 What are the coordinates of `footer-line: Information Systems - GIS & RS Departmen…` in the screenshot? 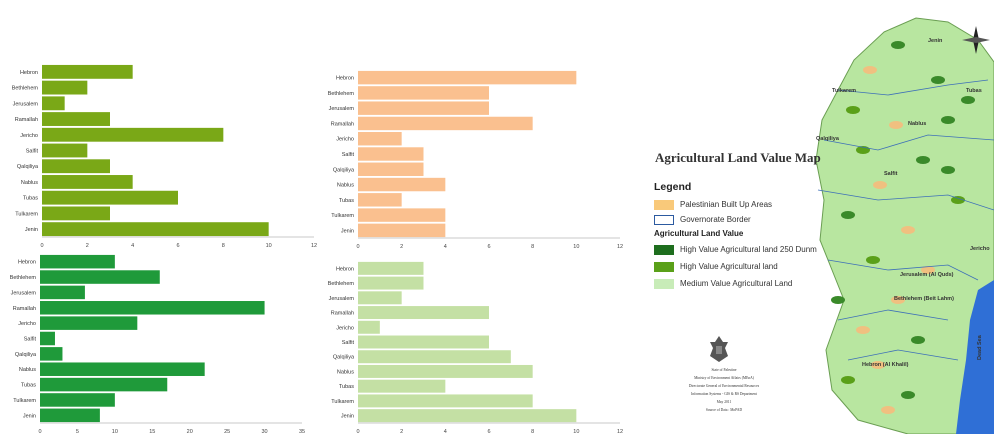 It's located at (724, 394).